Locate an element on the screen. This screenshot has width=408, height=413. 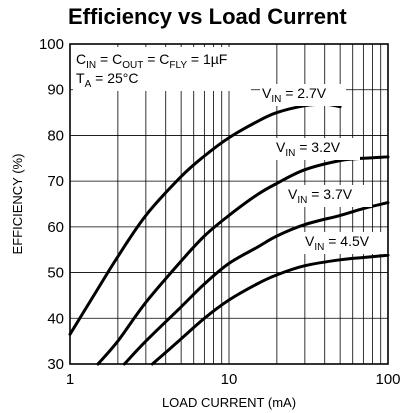
x-axis-label: LOAD CURRENT (mA) is located at coordinates (229, 402).